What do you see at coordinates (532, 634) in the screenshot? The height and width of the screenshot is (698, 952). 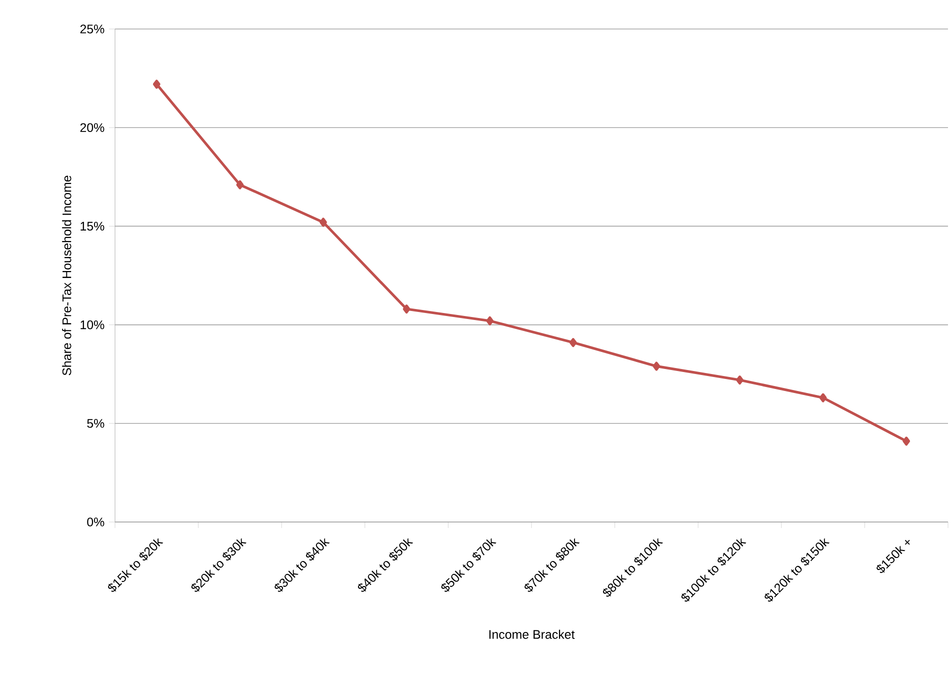 I see `x-axis-title: Income Bracket` at bounding box center [532, 634].